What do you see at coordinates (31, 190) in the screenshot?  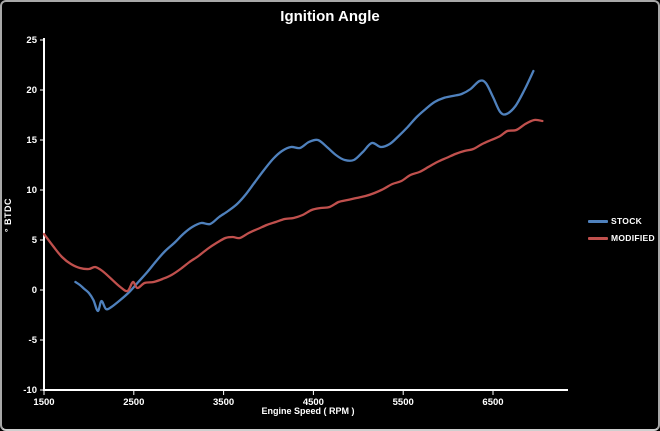 I see `y-tick-label: 10` at bounding box center [31, 190].